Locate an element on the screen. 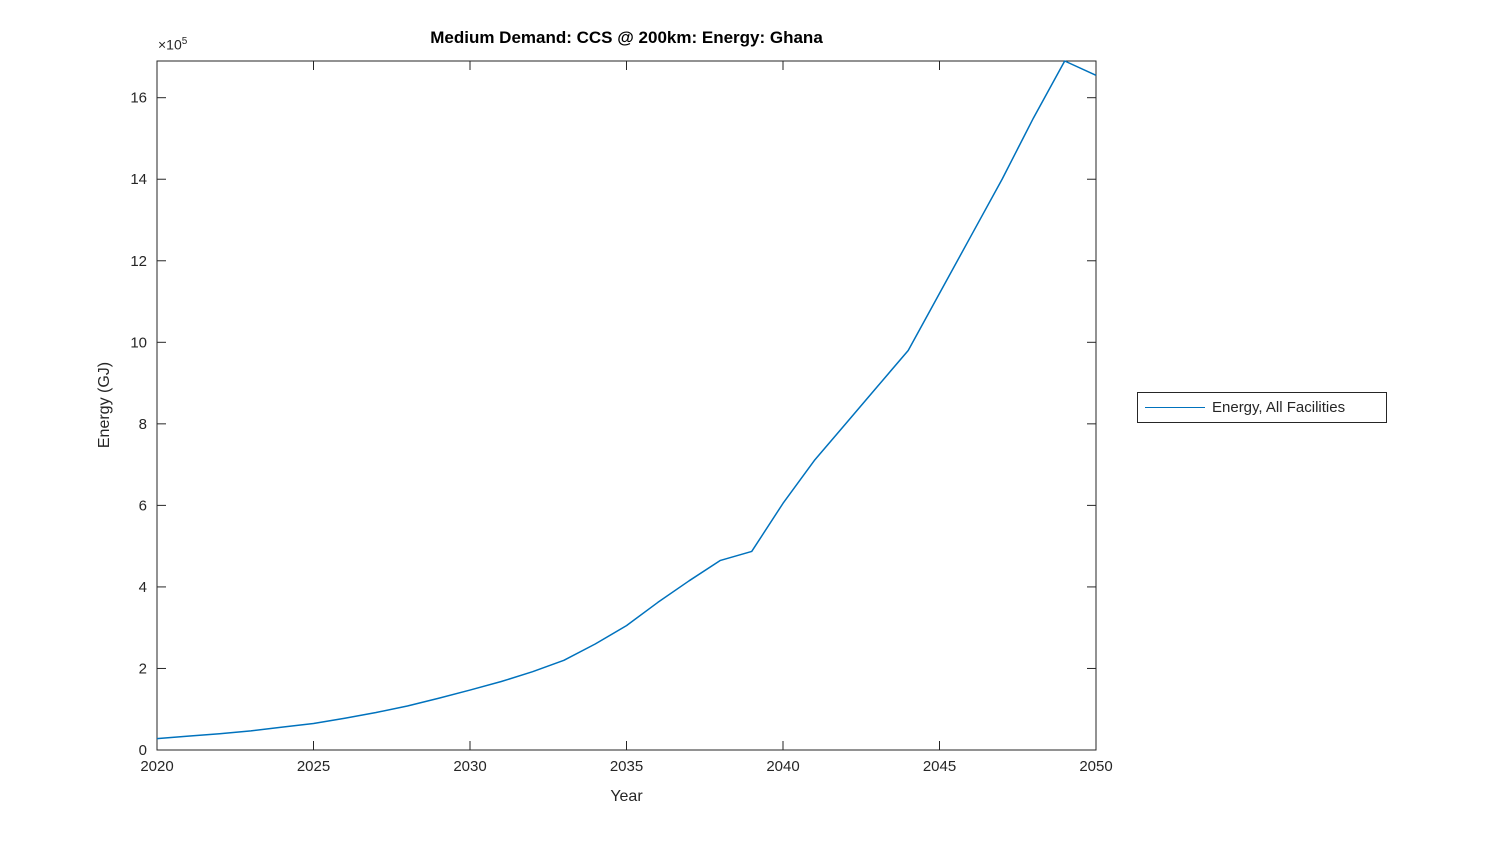  x-tick-label: 2050 is located at coordinates (1095, 766).